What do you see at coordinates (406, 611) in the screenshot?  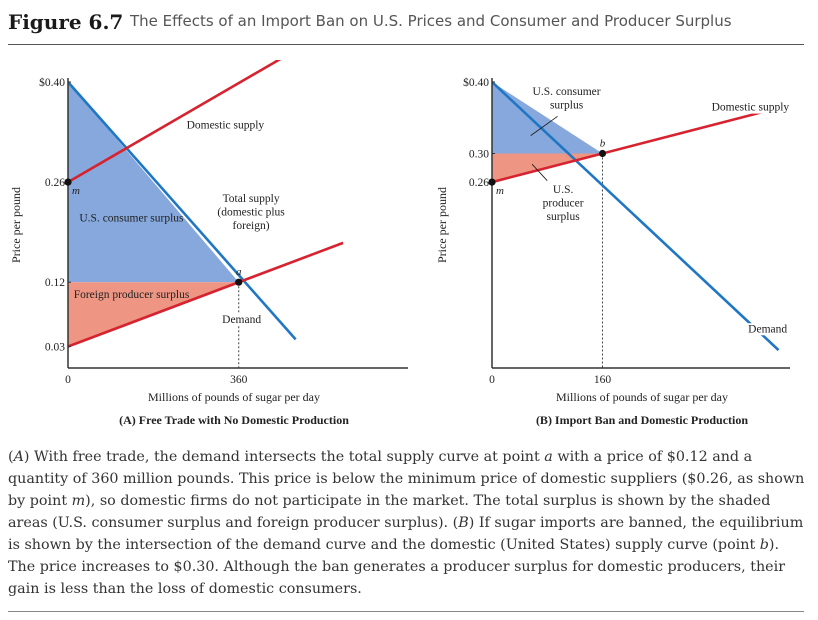 I see `footer-rule` at bounding box center [406, 611].